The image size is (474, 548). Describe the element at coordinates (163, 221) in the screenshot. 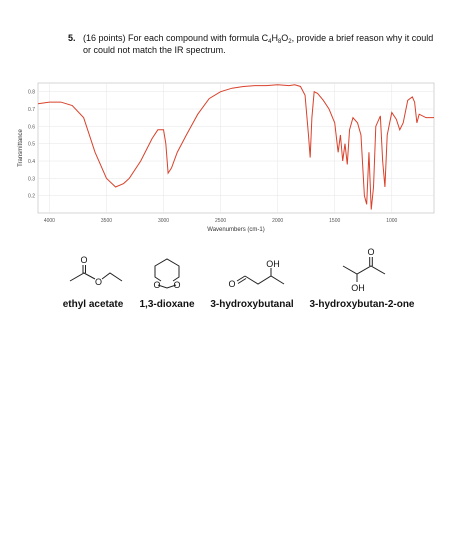

I see `x-tick-label: 3000` at that location.